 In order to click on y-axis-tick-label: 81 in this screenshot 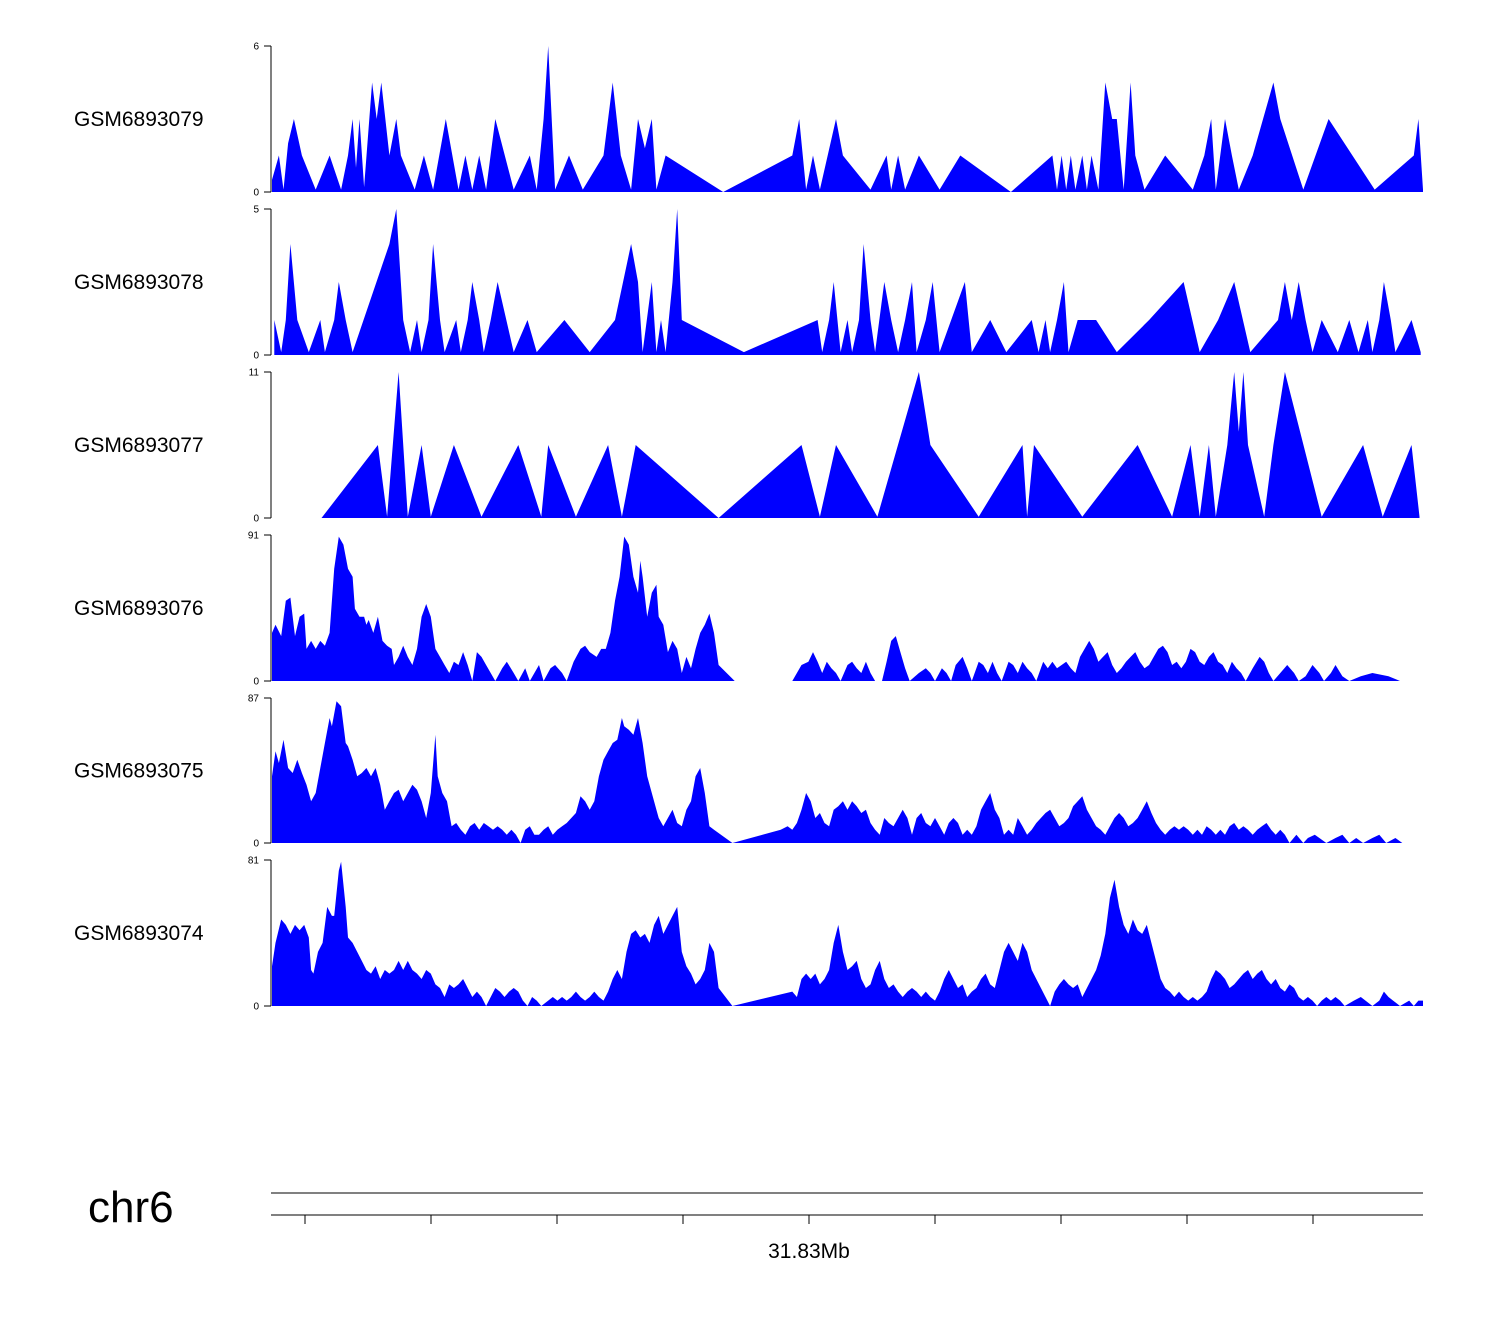, I will do `click(254, 861)`.